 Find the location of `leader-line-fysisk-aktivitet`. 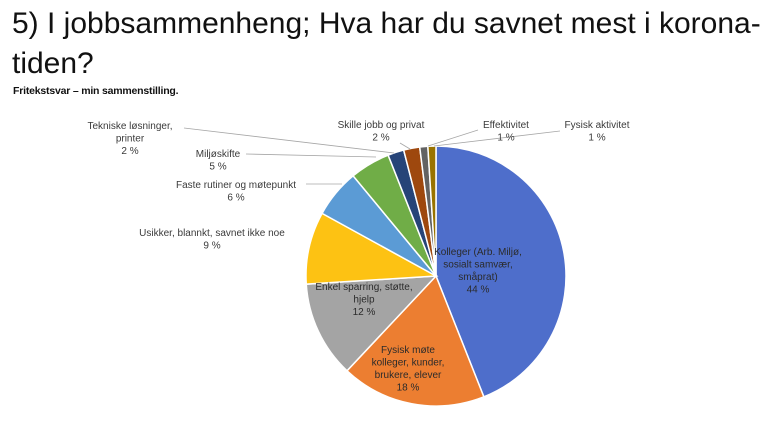

leader-line-fysisk-aktivitet is located at coordinates (497, 138).